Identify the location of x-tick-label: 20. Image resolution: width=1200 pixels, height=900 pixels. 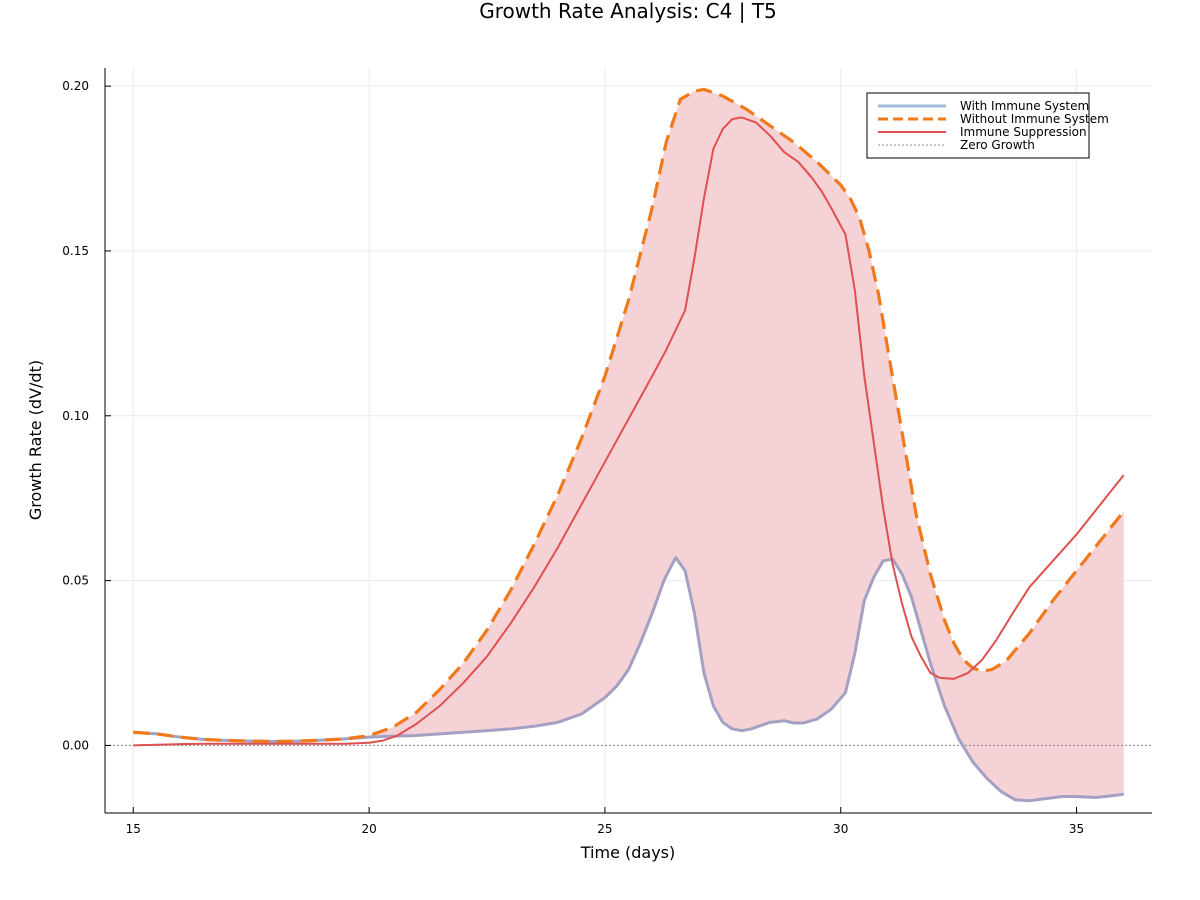
(368, 829).